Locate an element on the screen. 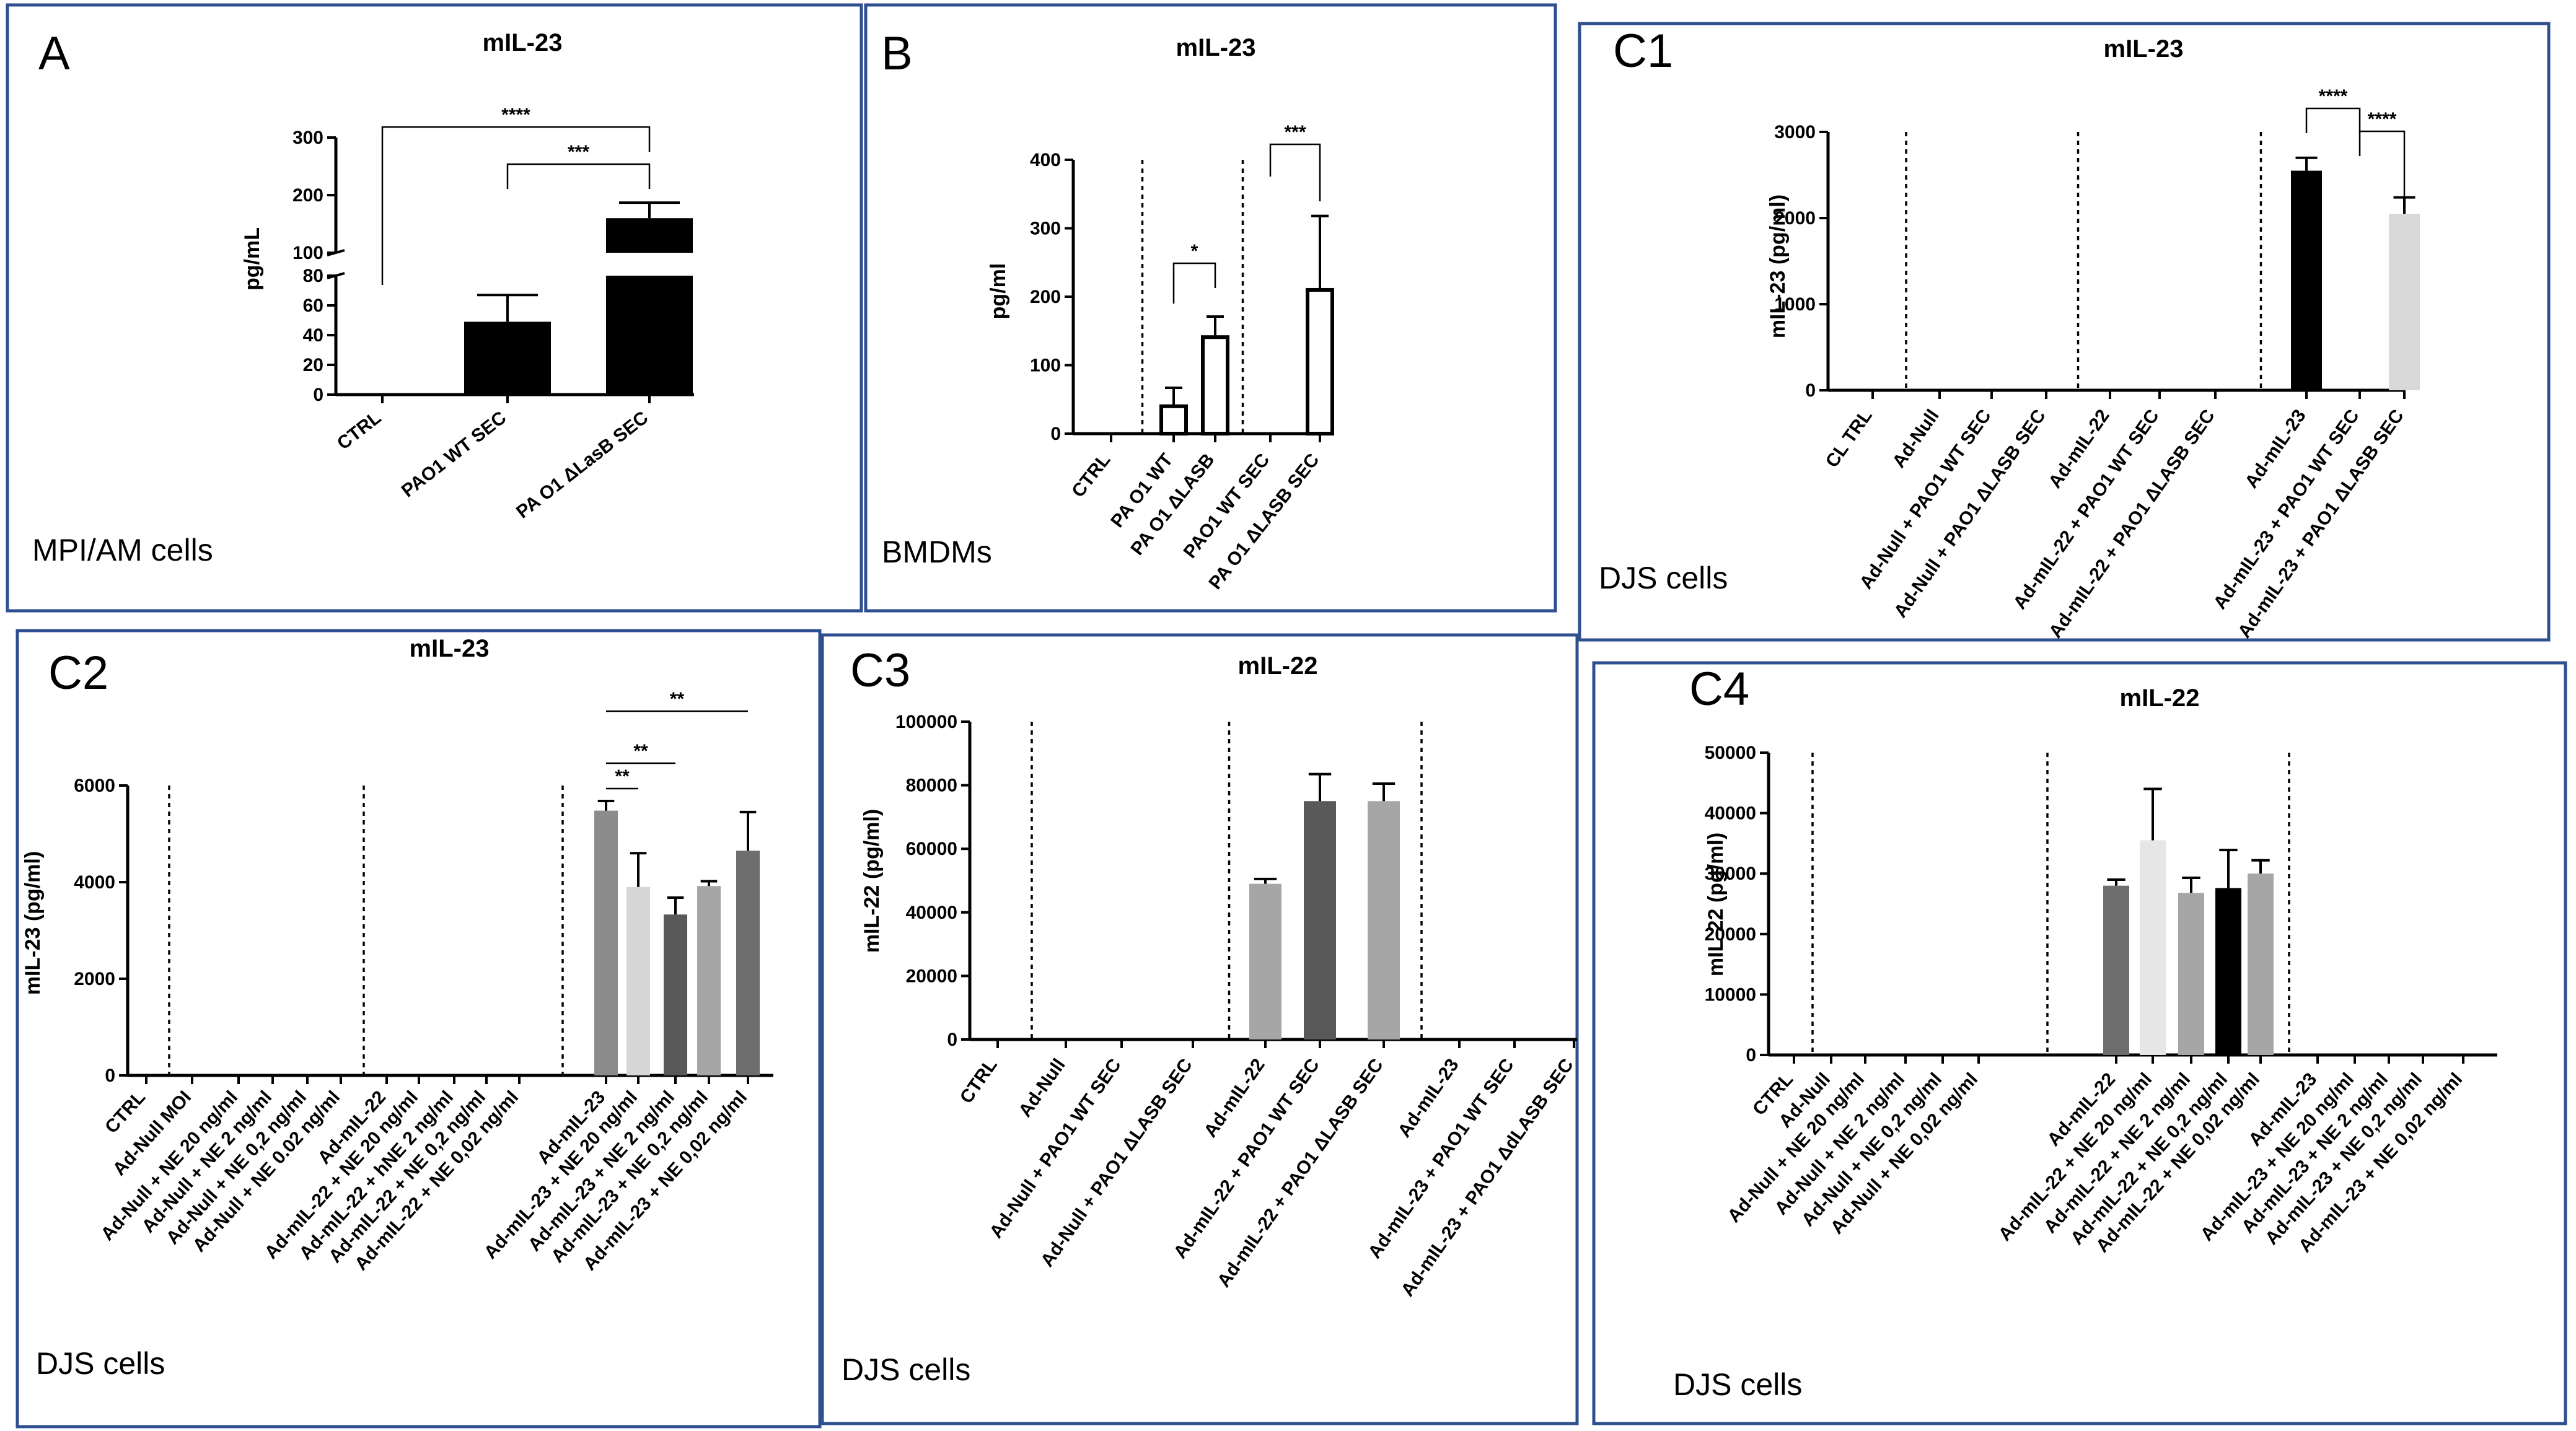 This screenshot has width=2576, height=1431. y-tick-label: 10000 is located at coordinates (1731, 994).